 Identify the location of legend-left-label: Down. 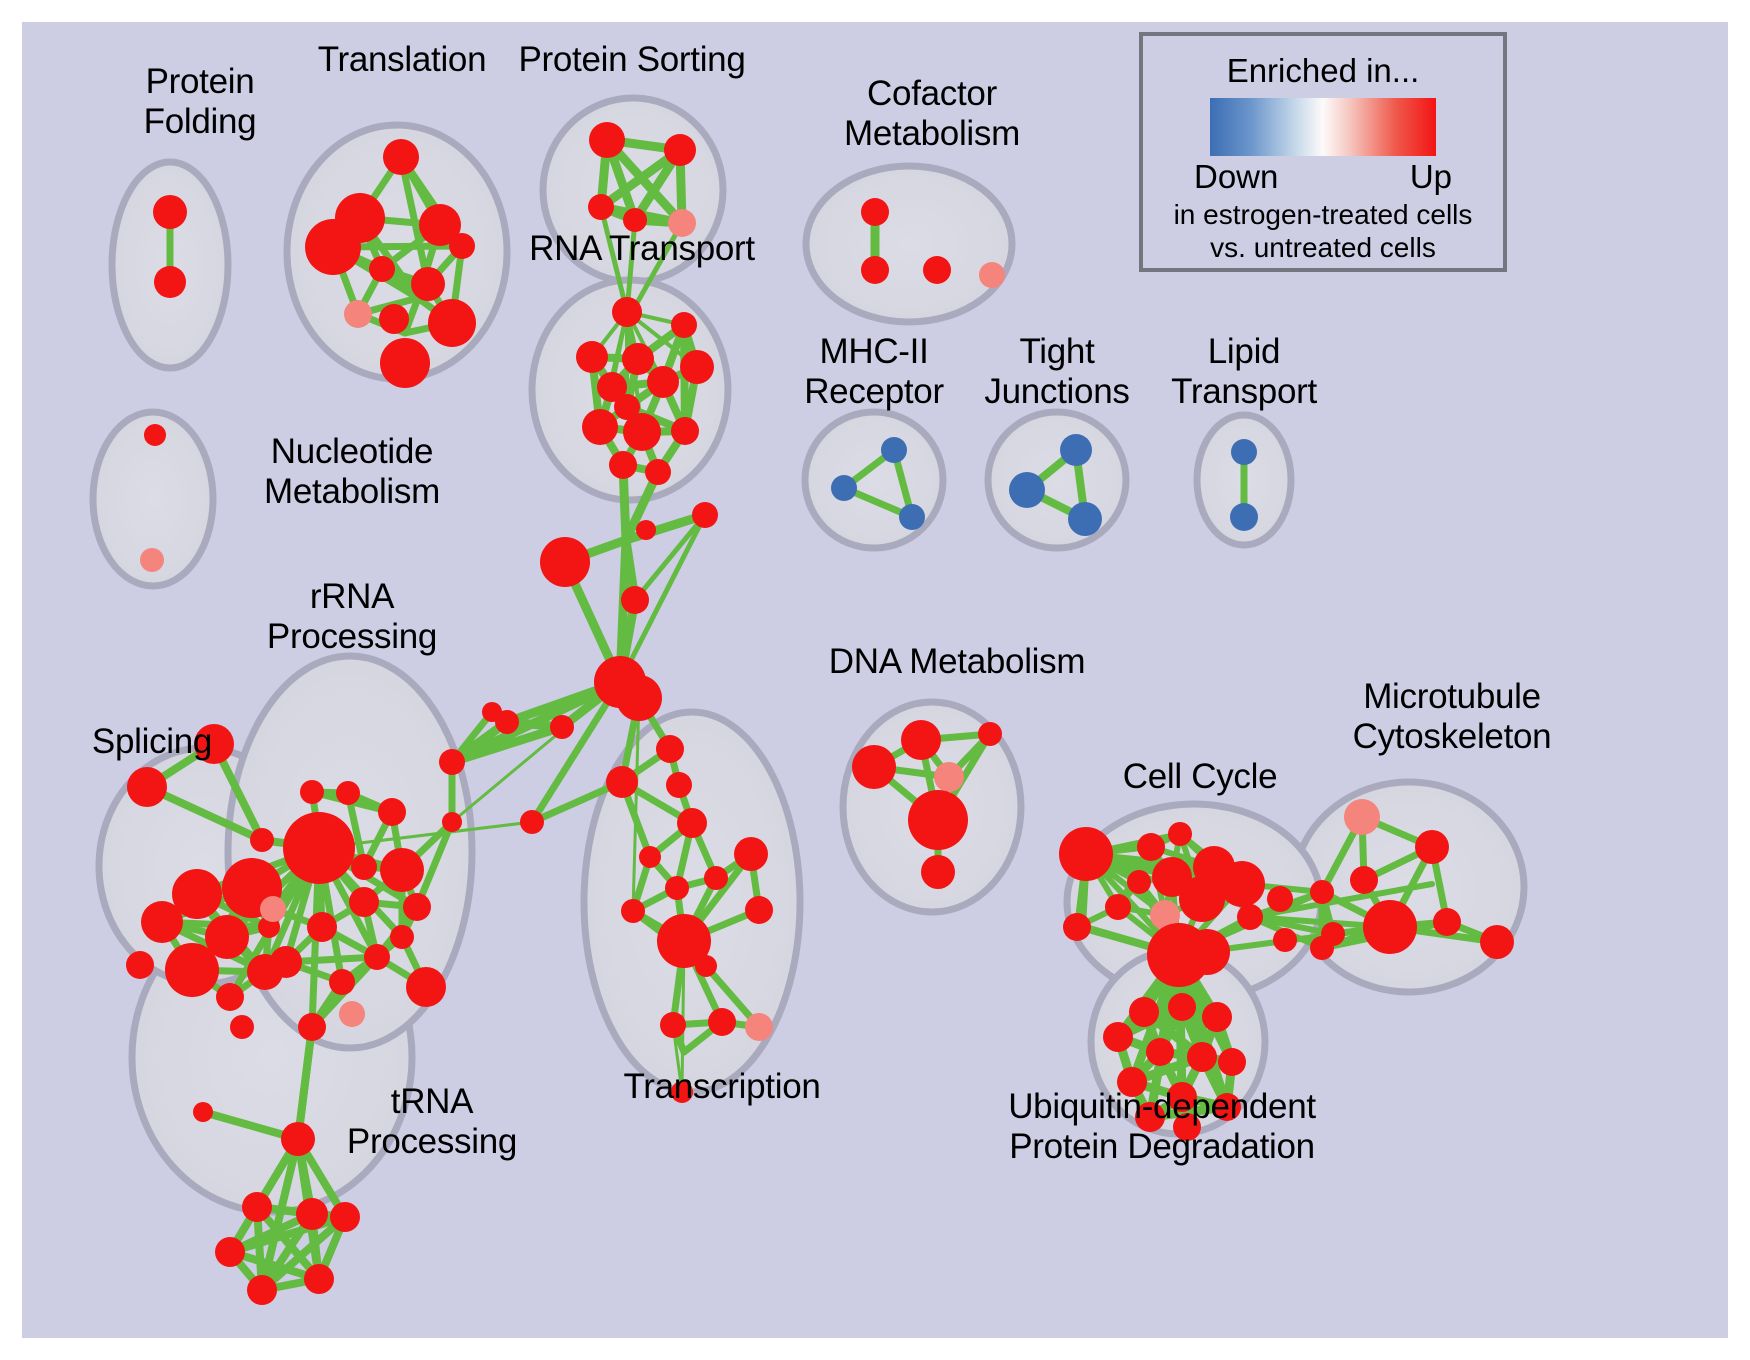
(1236, 176).